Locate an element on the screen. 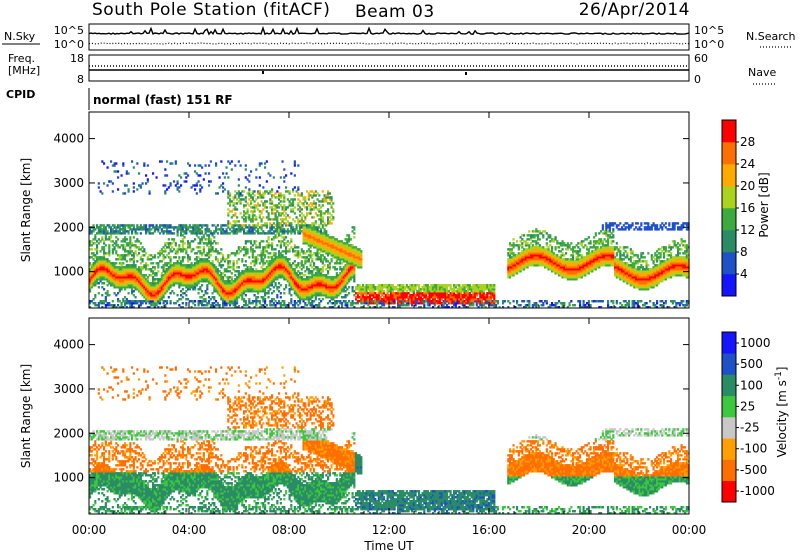 This screenshot has width=800, height=558. nsearch-trace is located at coordinates (389, 43).